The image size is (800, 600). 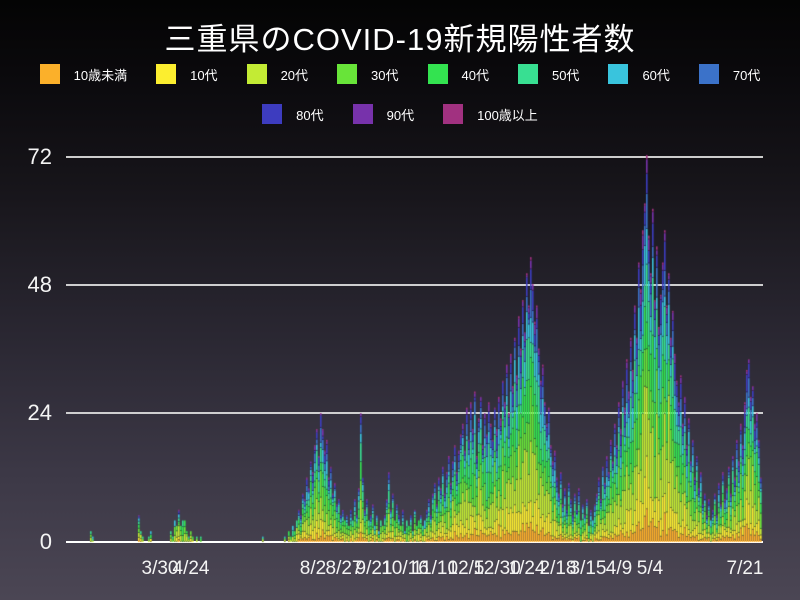 I want to click on x-tick-label: 1/24, so click(x=527, y=568).